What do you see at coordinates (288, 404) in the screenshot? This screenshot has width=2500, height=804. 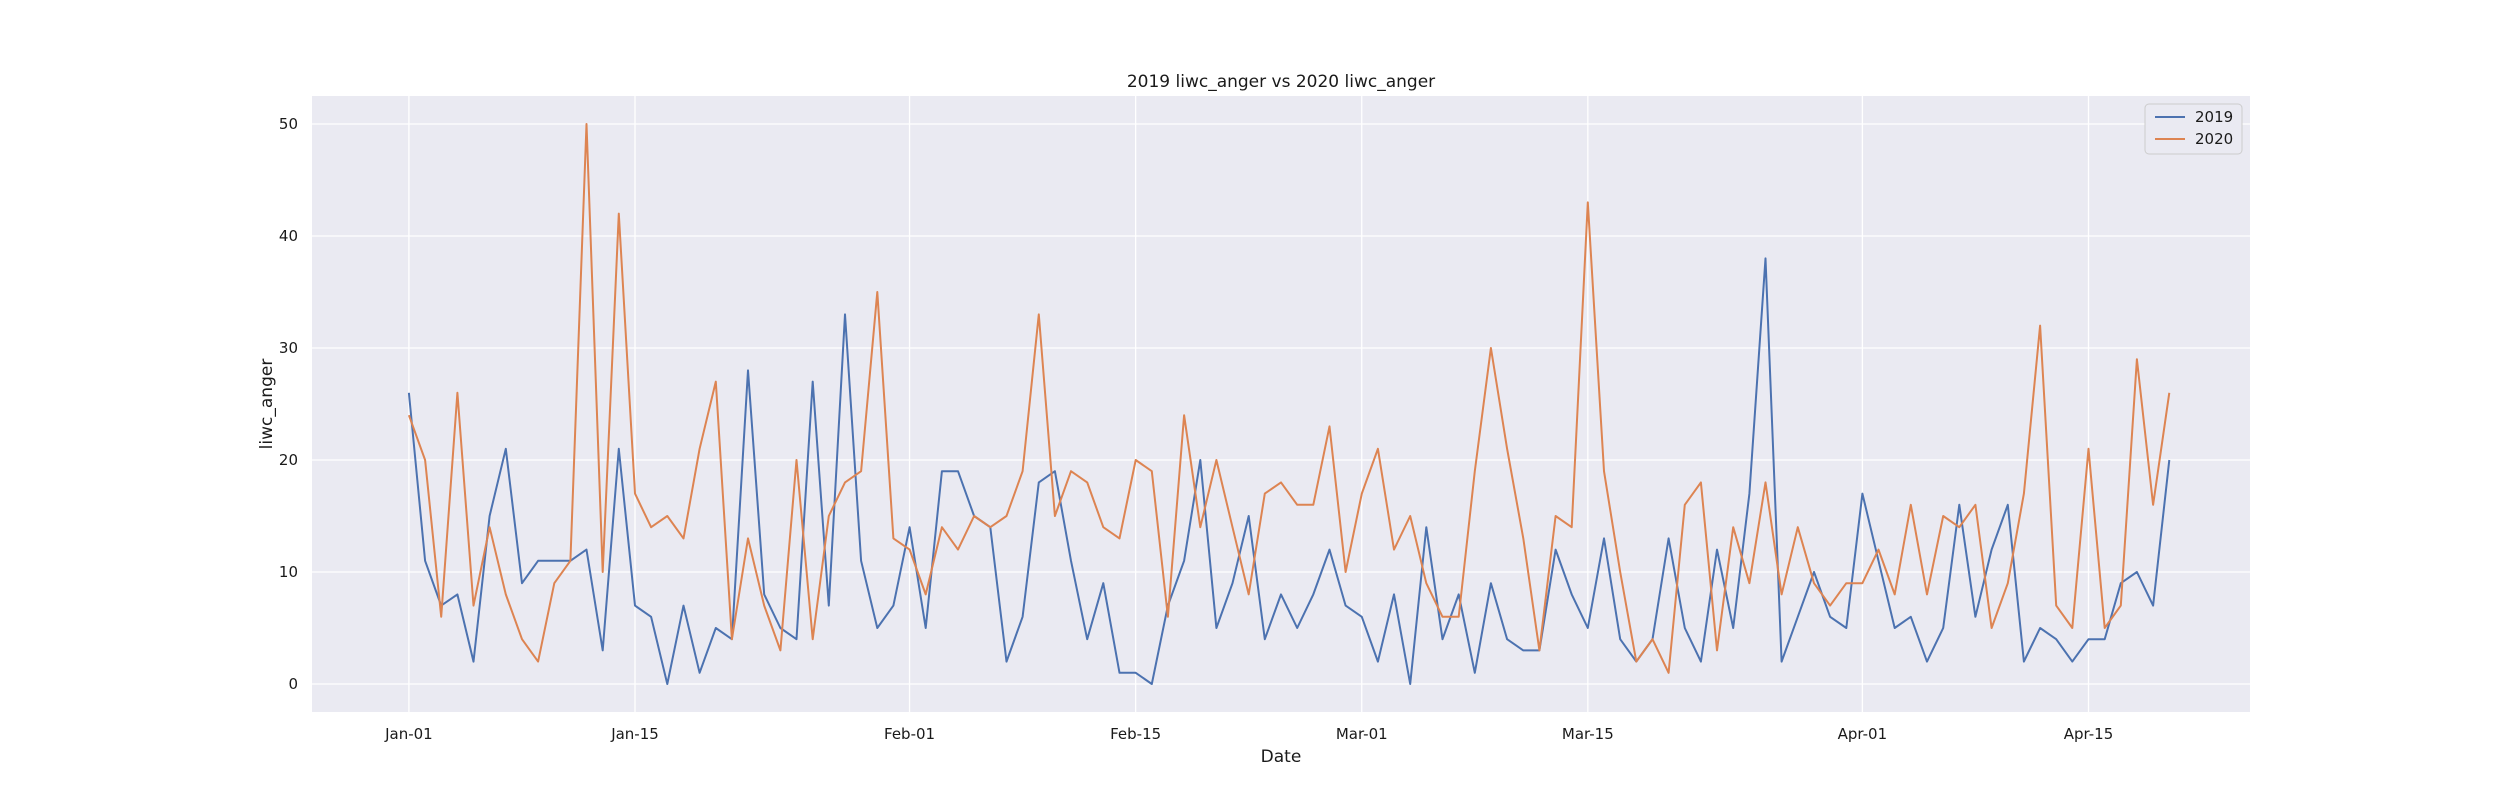 I see `y-axis-ticks: 0 10 20 30 40 50` at bounding box center [288, 404].